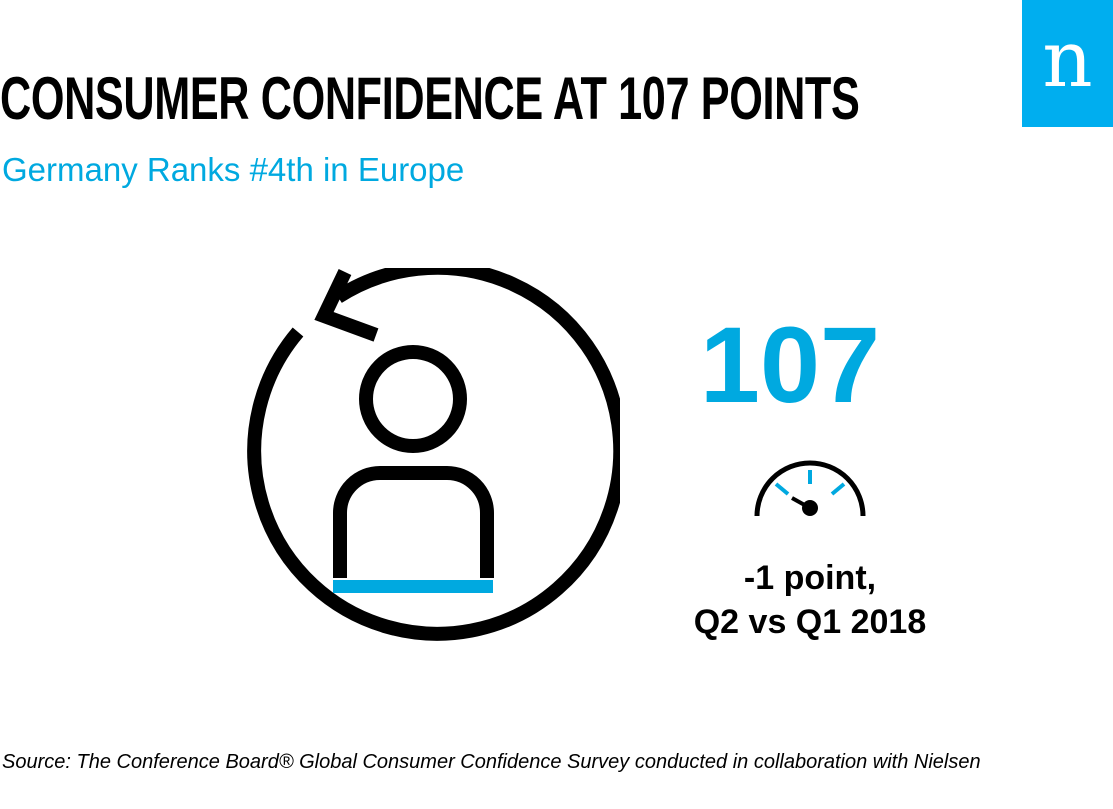 The image size is (1113, 809). I want to click on gauge-tick-left, so click(782, 489).